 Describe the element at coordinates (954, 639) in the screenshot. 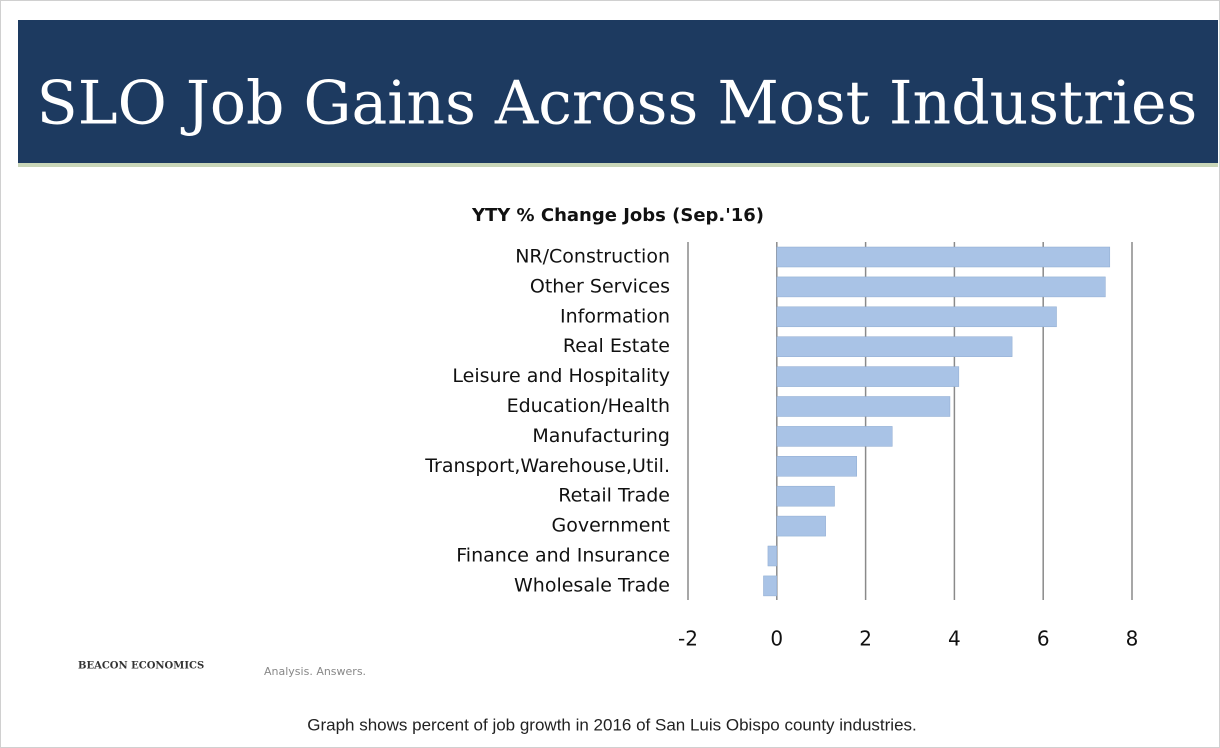

I see `x-tick-label: 4` at that location.